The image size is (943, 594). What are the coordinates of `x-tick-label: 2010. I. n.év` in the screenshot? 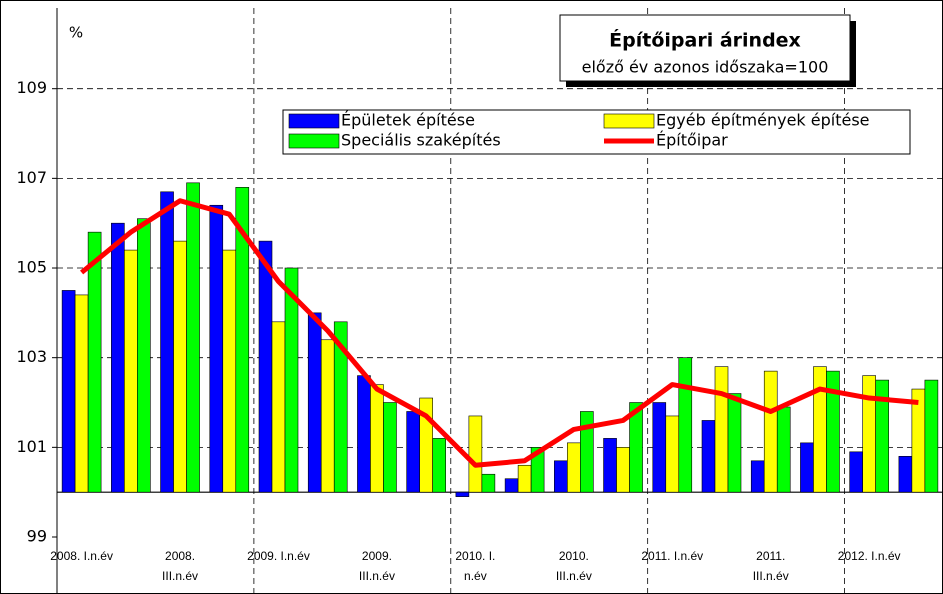 It's located at (475, 566).